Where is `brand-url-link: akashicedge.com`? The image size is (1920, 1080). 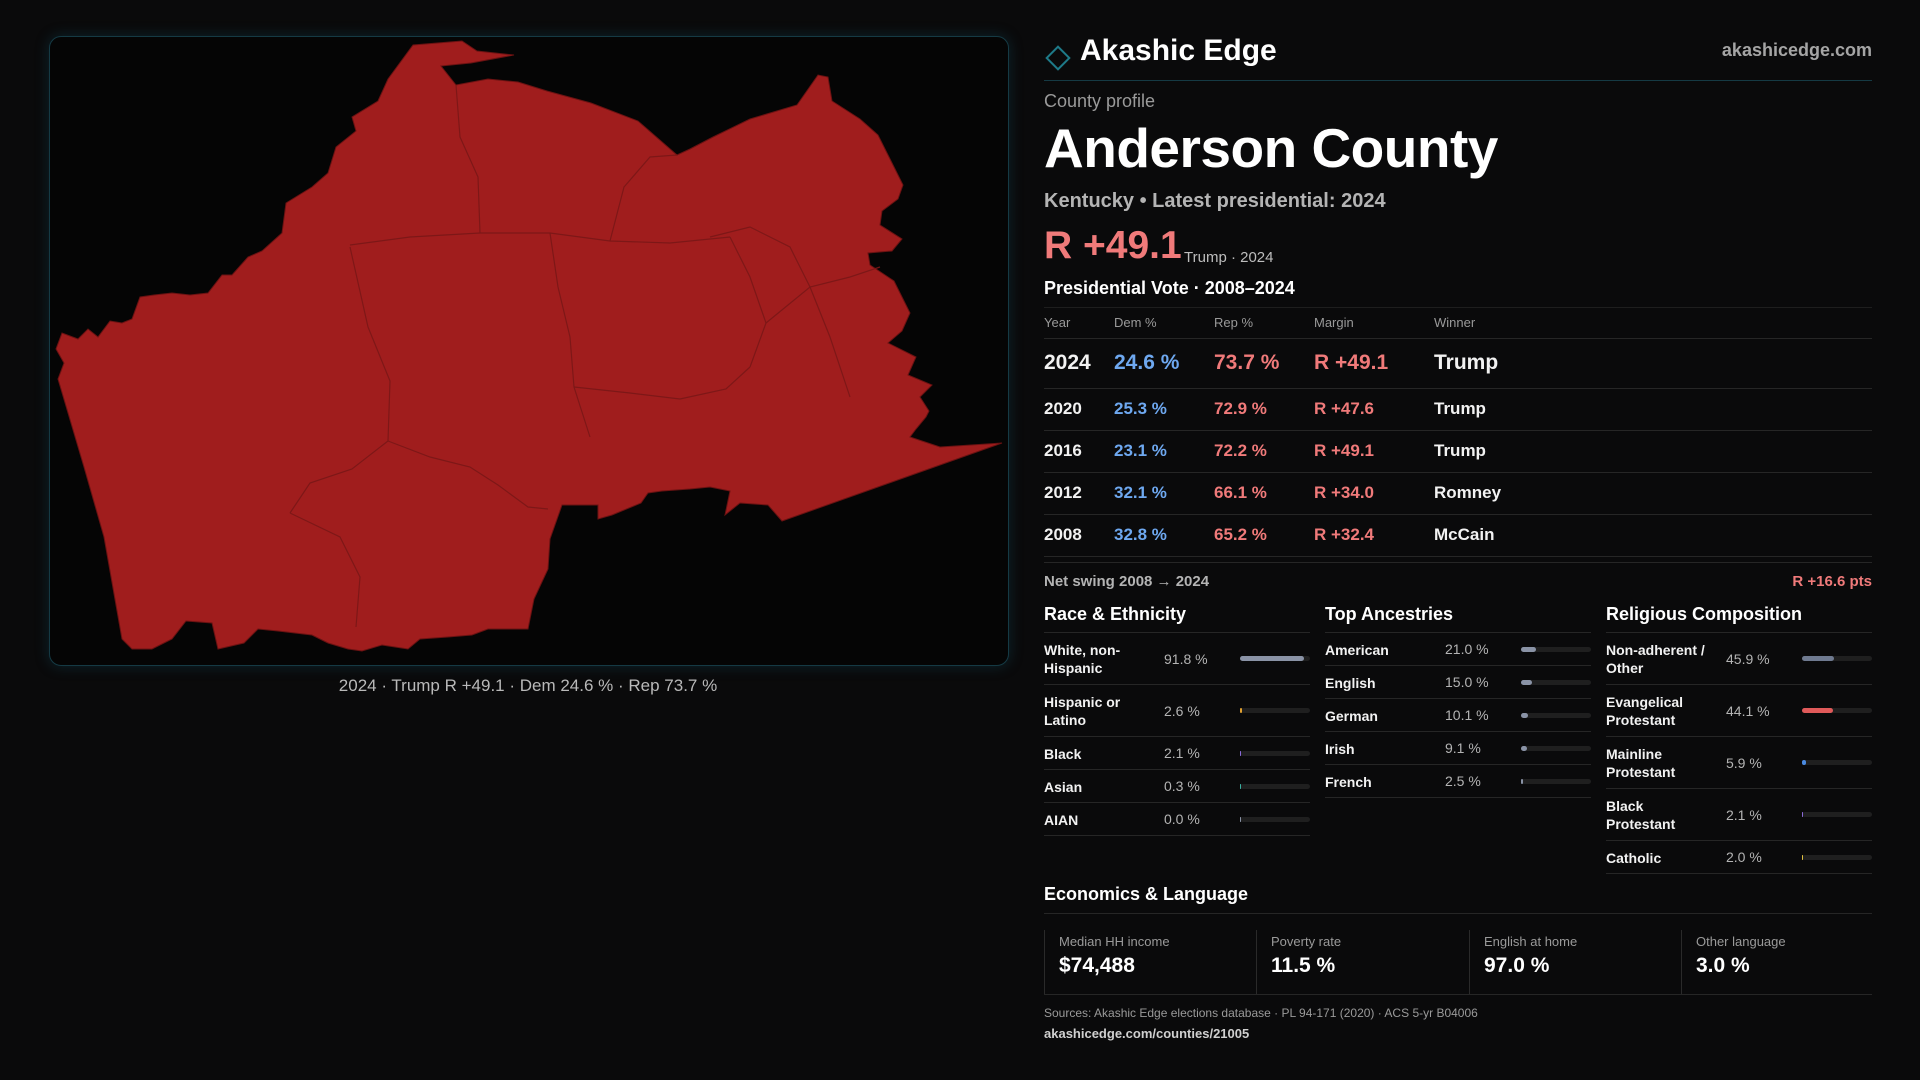
brand-url-link: akashicedge.com is located at coordinates (1796, 50).